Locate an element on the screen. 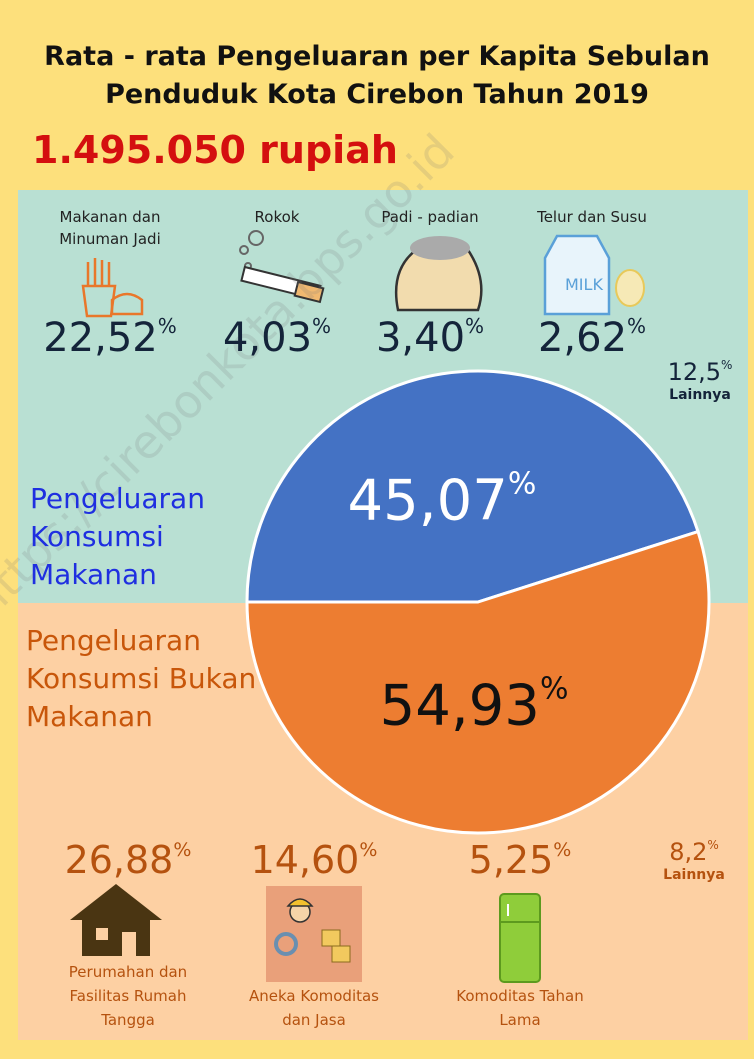 The image size is (754, 1059). slice-value: 54,93 is located at coordinates (460, 706).